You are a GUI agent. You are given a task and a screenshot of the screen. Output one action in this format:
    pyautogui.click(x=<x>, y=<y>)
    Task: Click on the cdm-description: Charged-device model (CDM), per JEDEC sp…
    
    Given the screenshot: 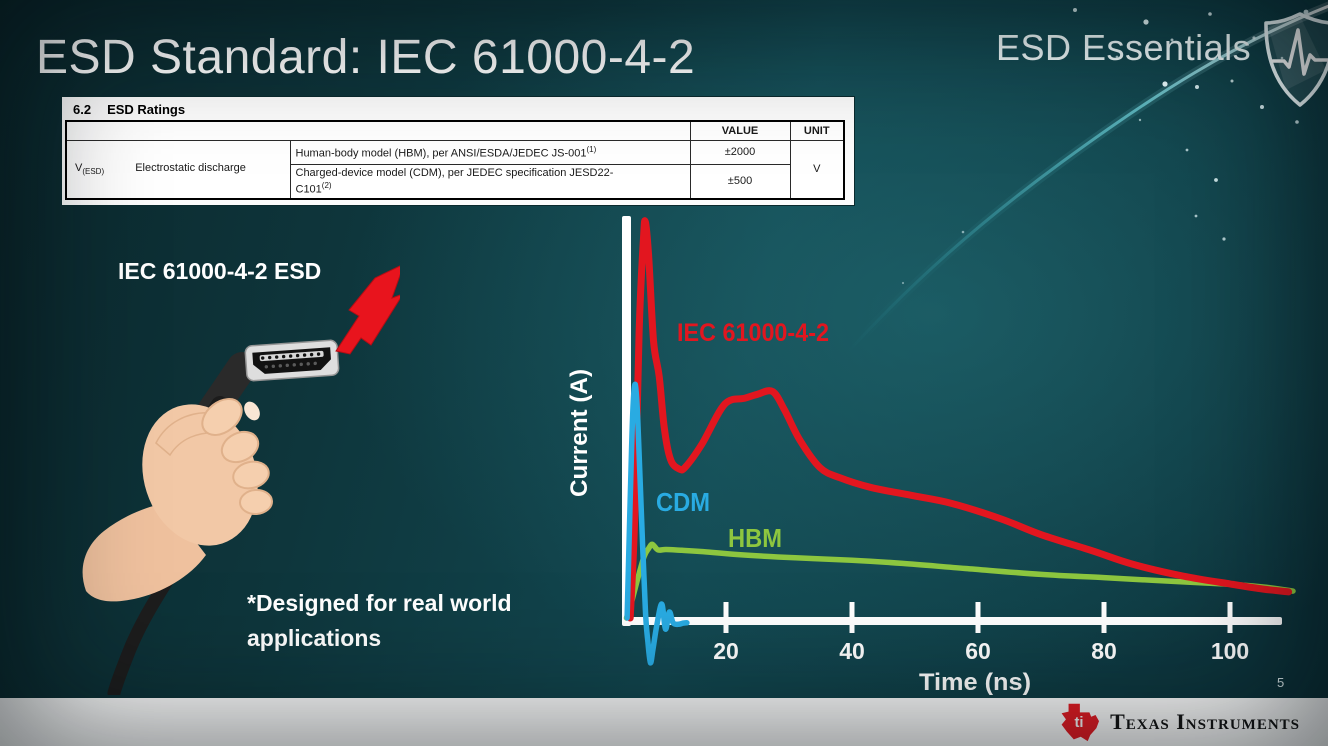 What is the action you would take?
    pyautogui.click(x=490, y=182)
    